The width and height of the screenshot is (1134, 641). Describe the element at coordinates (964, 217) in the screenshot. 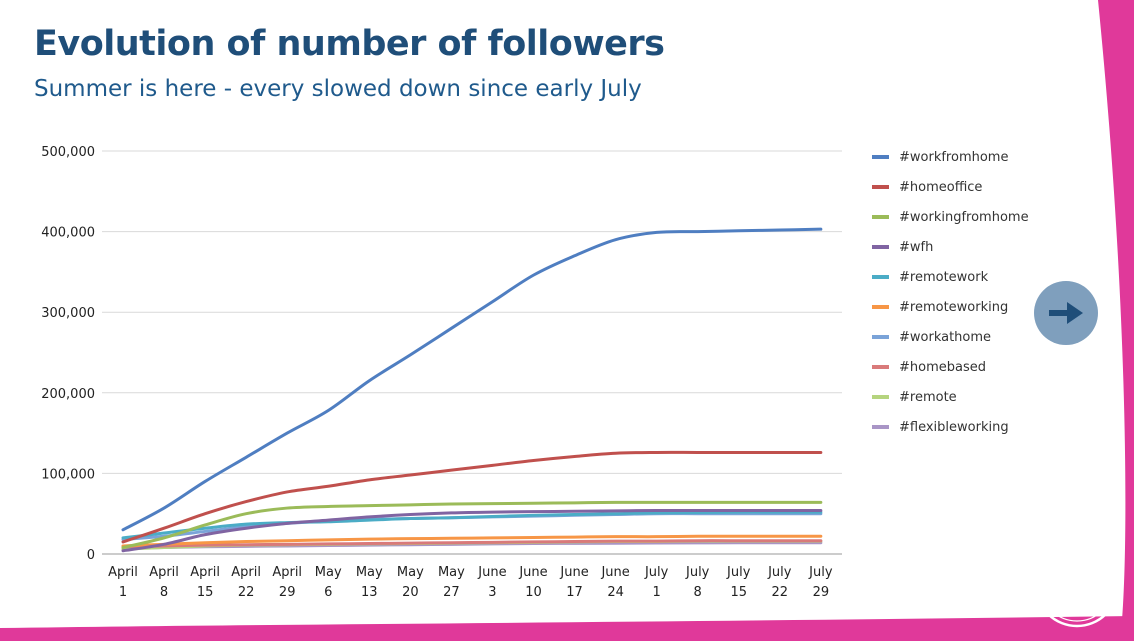

I see `legend-label: #workingfromhome` at that location.